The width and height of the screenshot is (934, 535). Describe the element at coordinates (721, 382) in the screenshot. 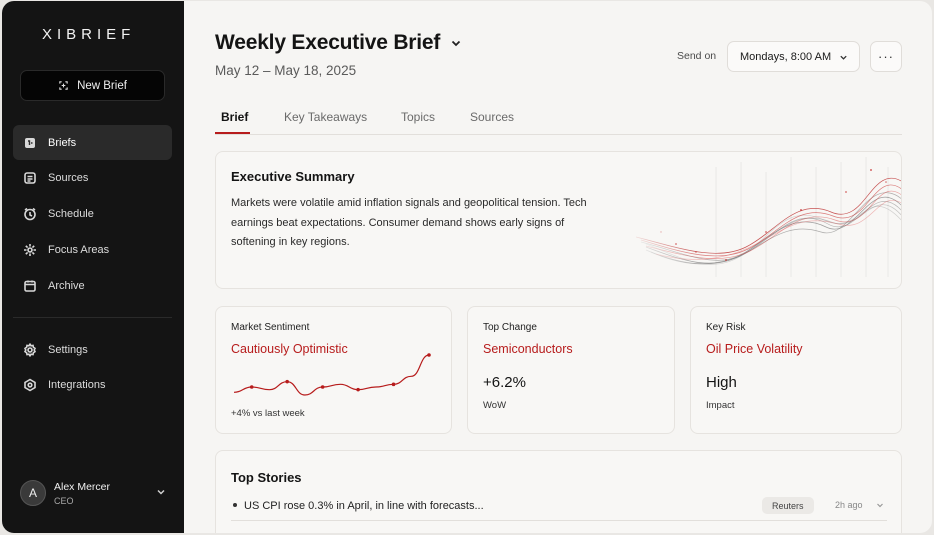

I see `metric-big-value: High` at that location.